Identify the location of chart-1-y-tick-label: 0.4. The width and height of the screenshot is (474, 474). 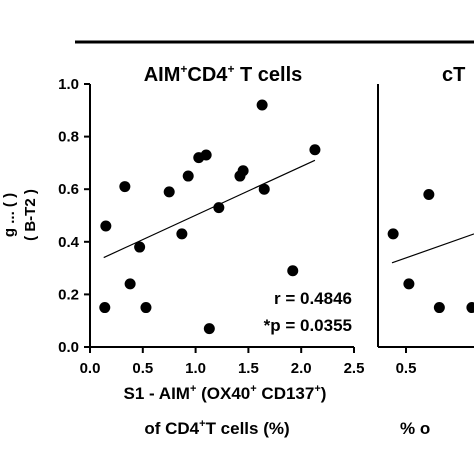
(69, 242).